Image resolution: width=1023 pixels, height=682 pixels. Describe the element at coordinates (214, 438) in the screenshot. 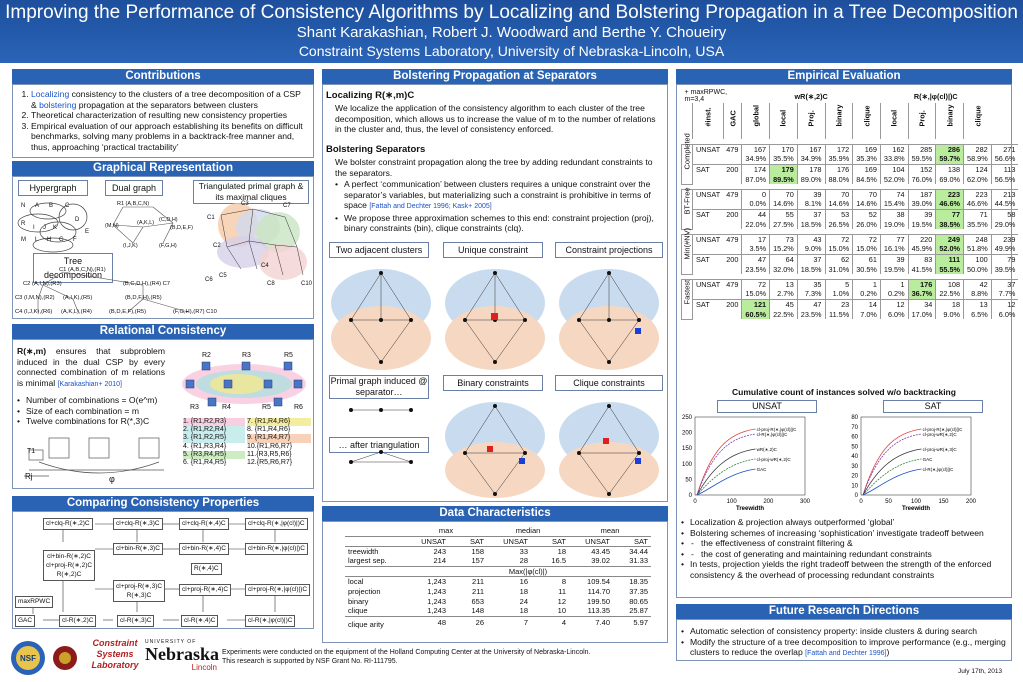

I see `combination-item: 3. {R1,R2,R5}` at that location.